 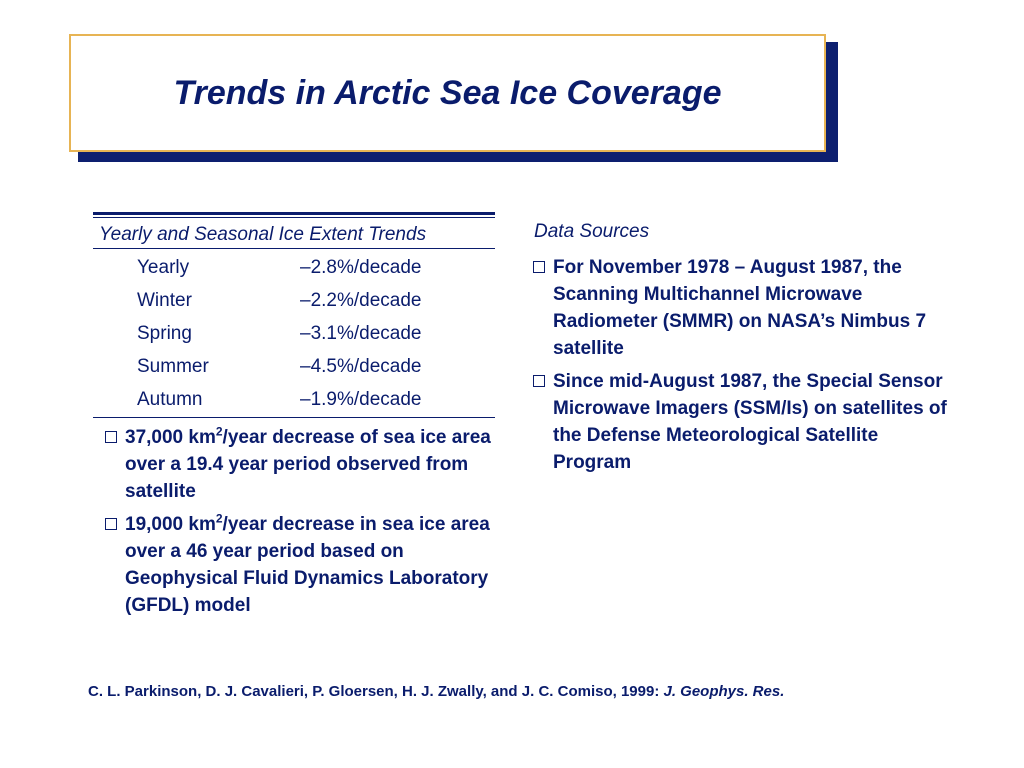 What do you see at coordinates (173, 366) in the screenshot?
I see `season-label: Summer` at bounding box center [173, 366].